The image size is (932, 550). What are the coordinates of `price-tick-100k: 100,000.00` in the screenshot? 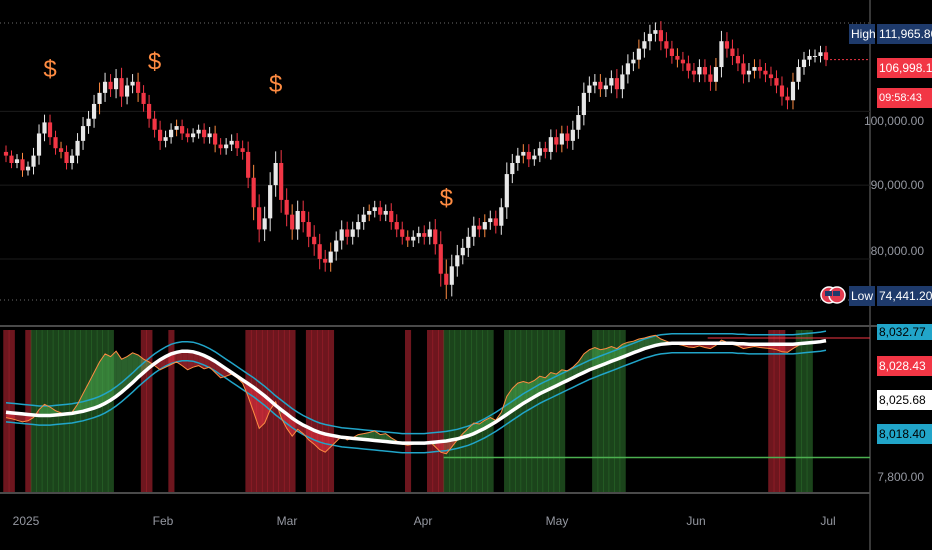 It's located at (893, 121).